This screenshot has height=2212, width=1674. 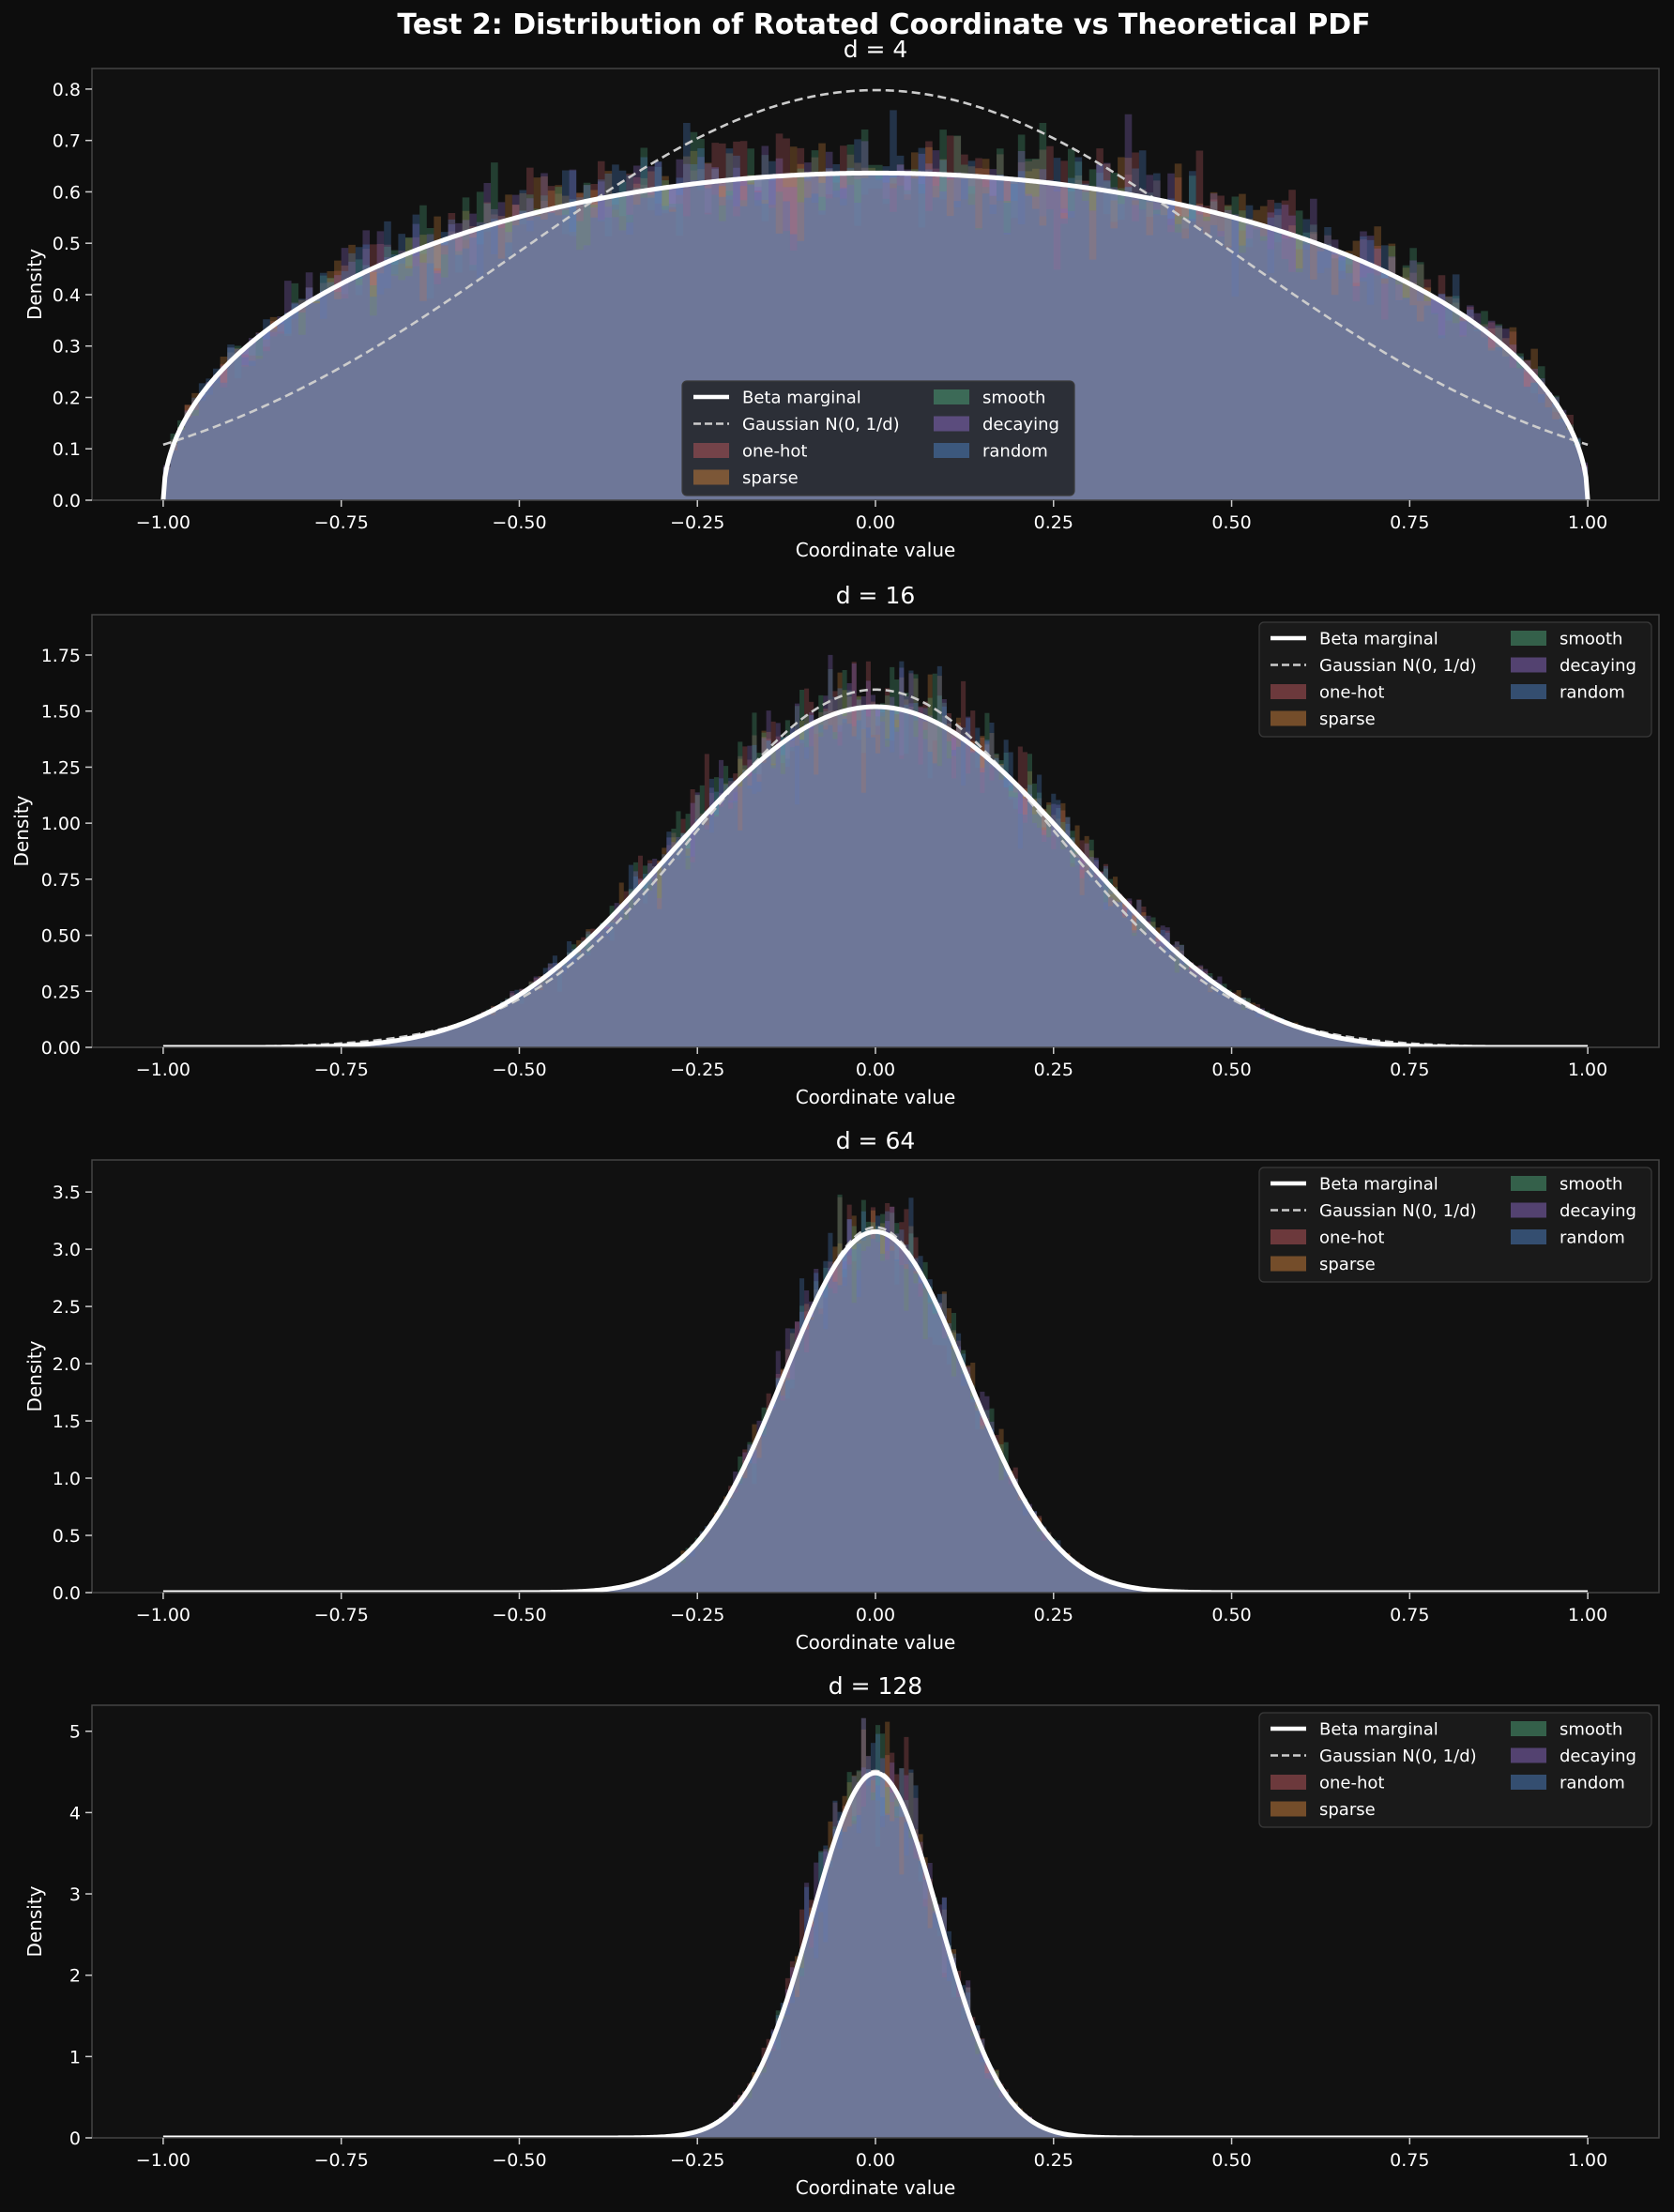 I want to click on histogram-decaying, so click(x=875, y=307).